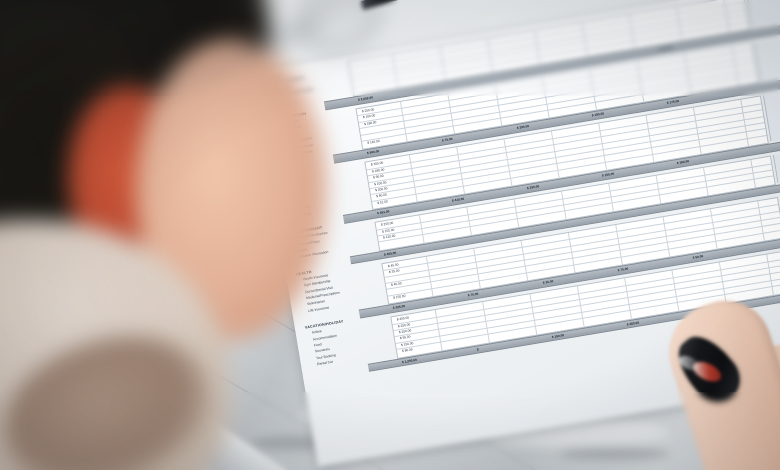 The height and width of the screenshot is (470, 780). What do you see at coordinates (766, 58) in the screenshot?
I see `total-column-transportation: 100.0085.0045.00120.00150.0090.00` at bounding box center [766, 58].